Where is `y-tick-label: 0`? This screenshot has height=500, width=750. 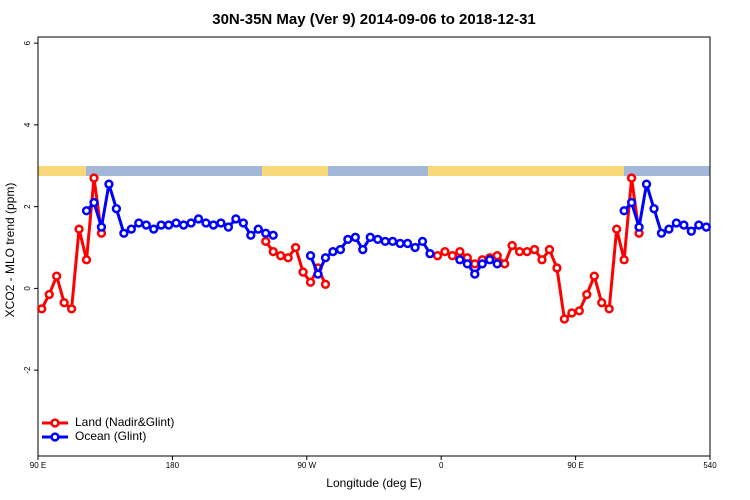
y-tick-label: 0 is located at coordinates (27, 288).